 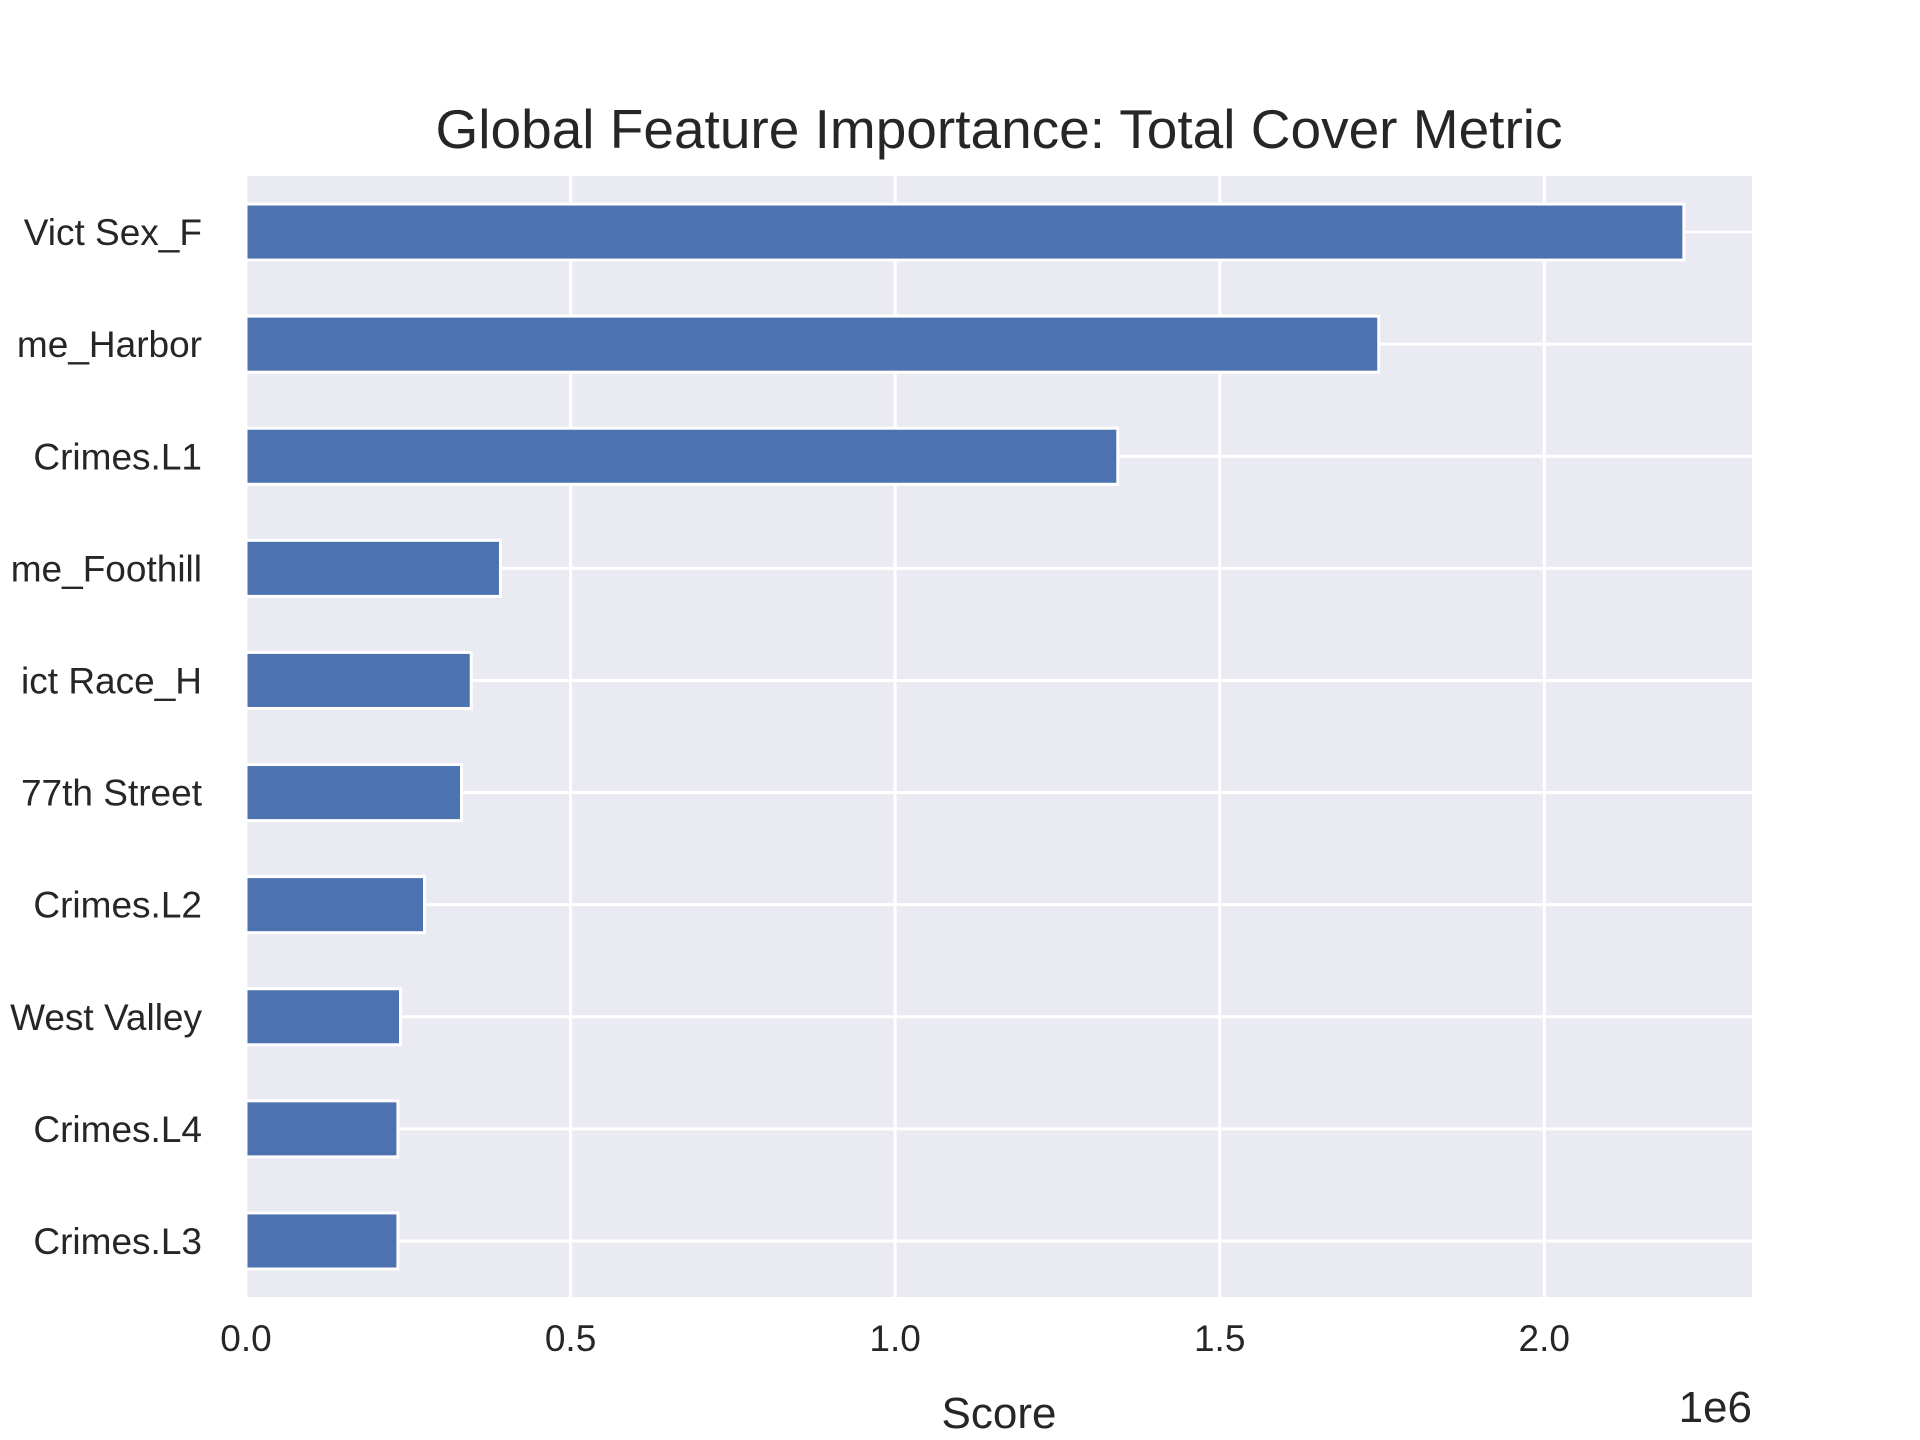 I want to click on y-tick-label: Crimes.L3, so click(x=117, y=1241).